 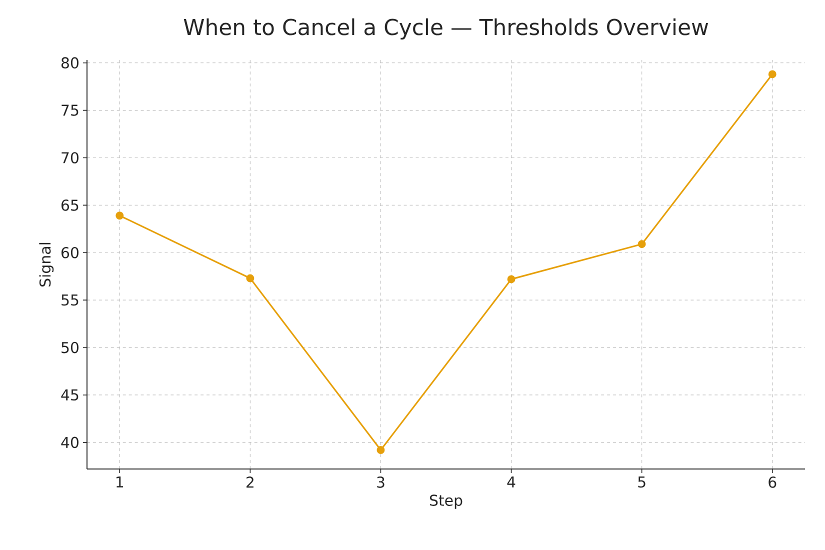 What do you see at coordinates (380, 482) in the screenshot?
I see `x-tick-label: 3` at bounding box center [380, 482].